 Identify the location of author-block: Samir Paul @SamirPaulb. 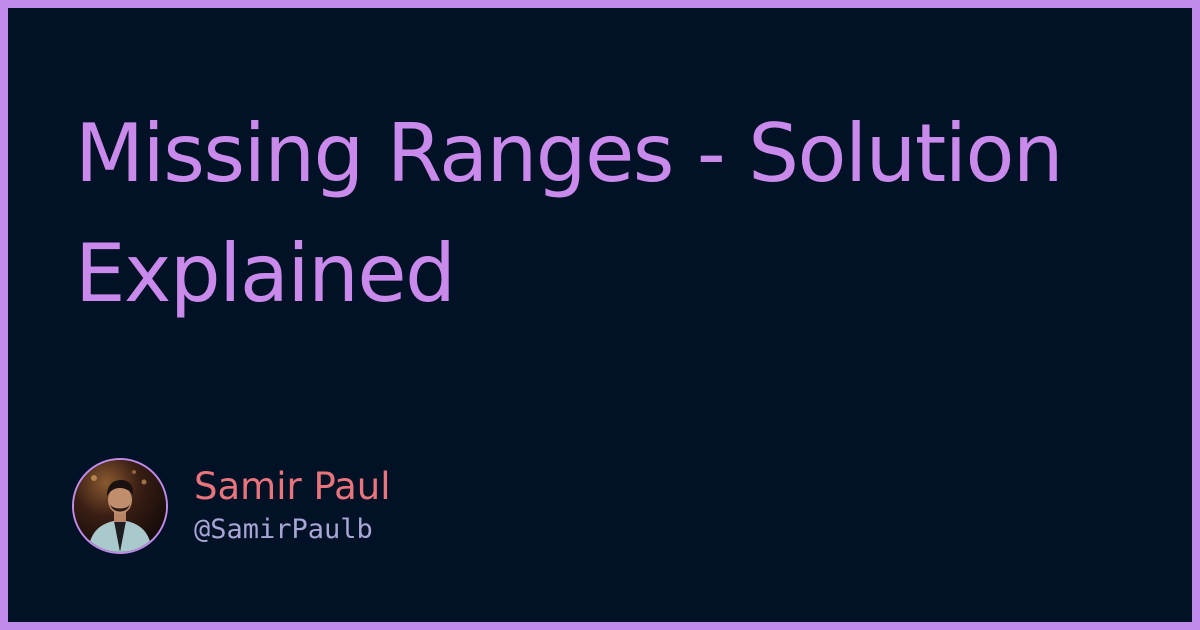
(231, 506).